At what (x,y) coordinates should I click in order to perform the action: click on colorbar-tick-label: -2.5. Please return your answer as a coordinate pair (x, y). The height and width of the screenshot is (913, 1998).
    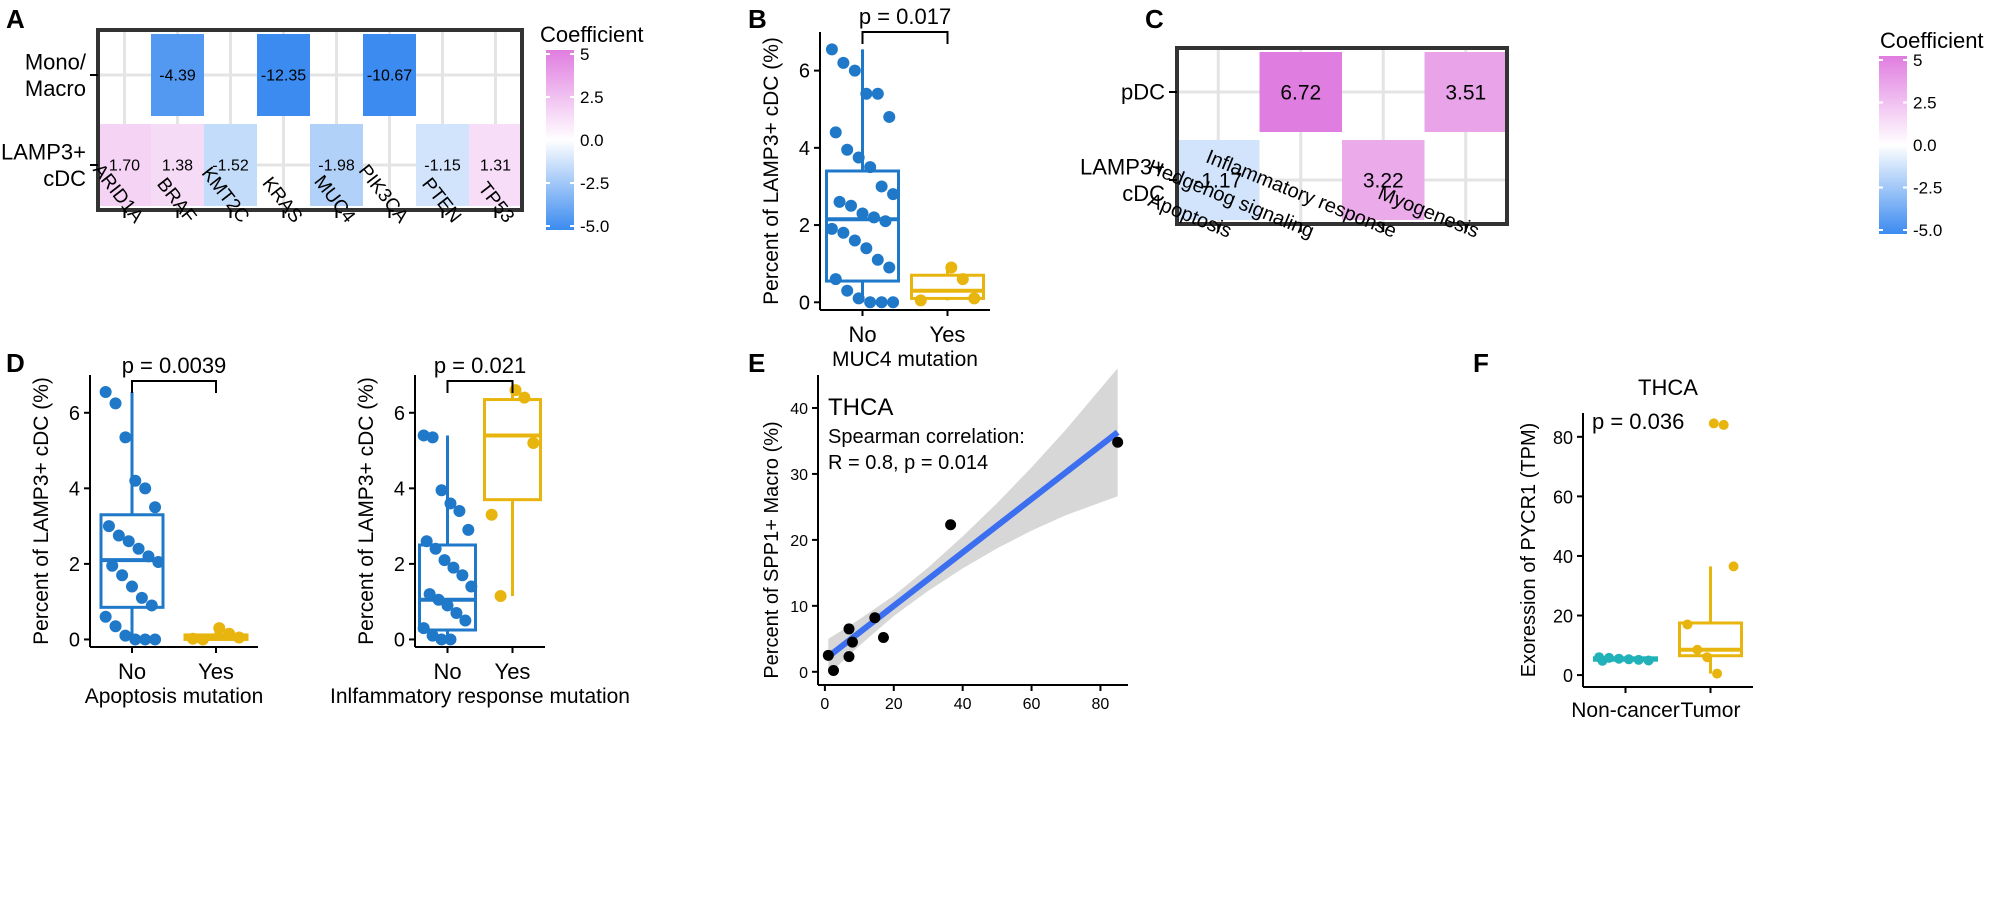
    Looking at the image, I should click on (1927, 188).